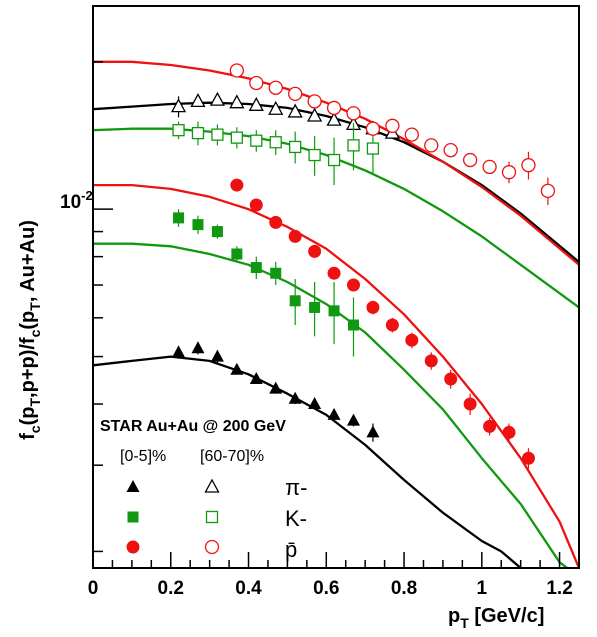  Describe the element at coordinates (30, 330) in the screenshot. I see `y-axis-title: fc(pT,p+p)/fc(pT, Au+Au)` at that location.